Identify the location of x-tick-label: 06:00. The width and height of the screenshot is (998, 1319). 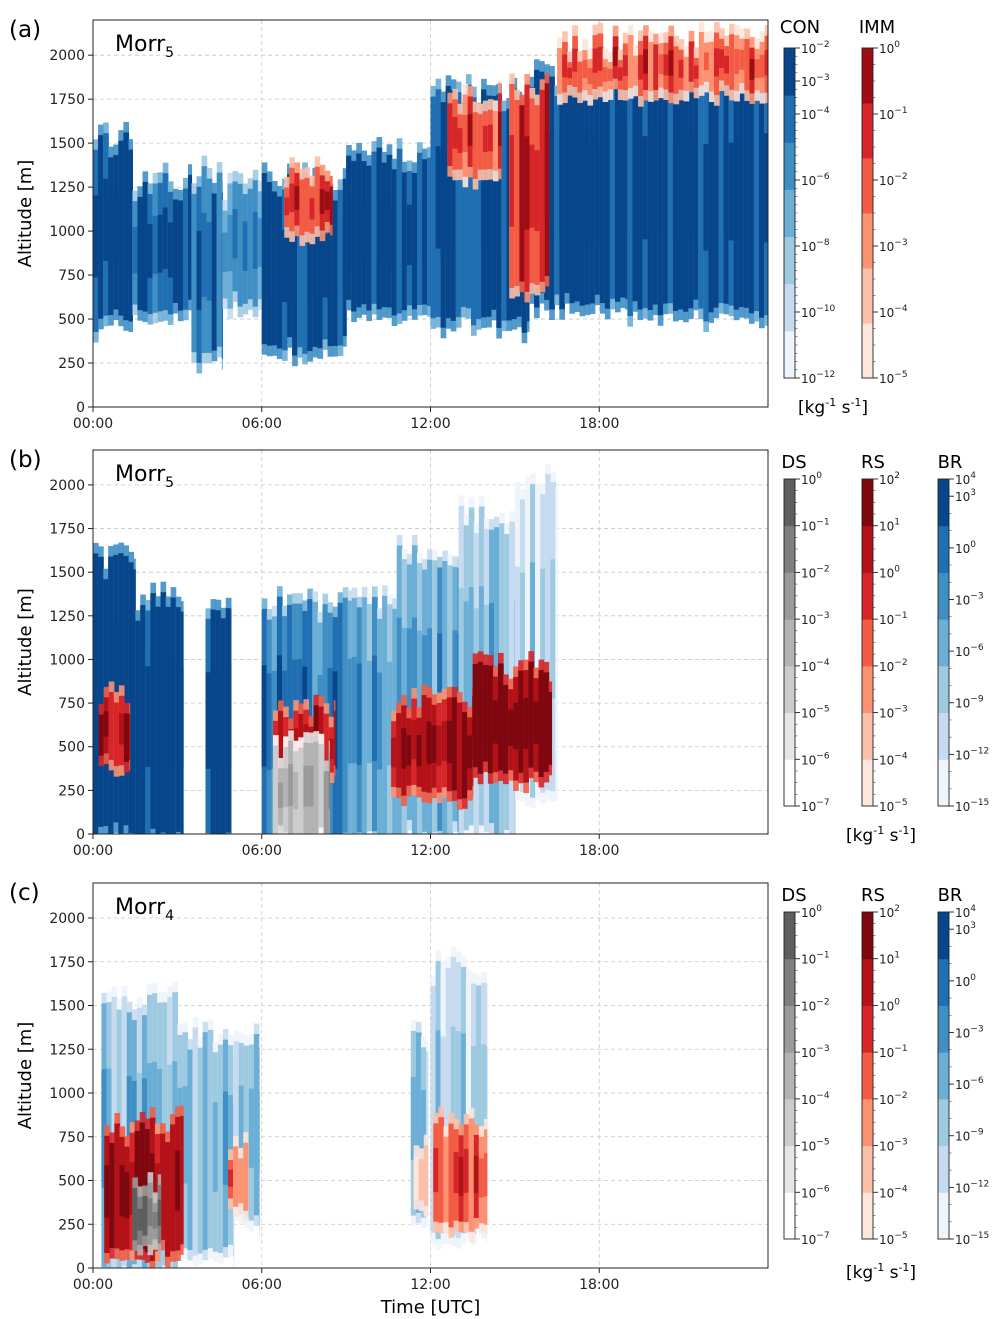
(262, 424).